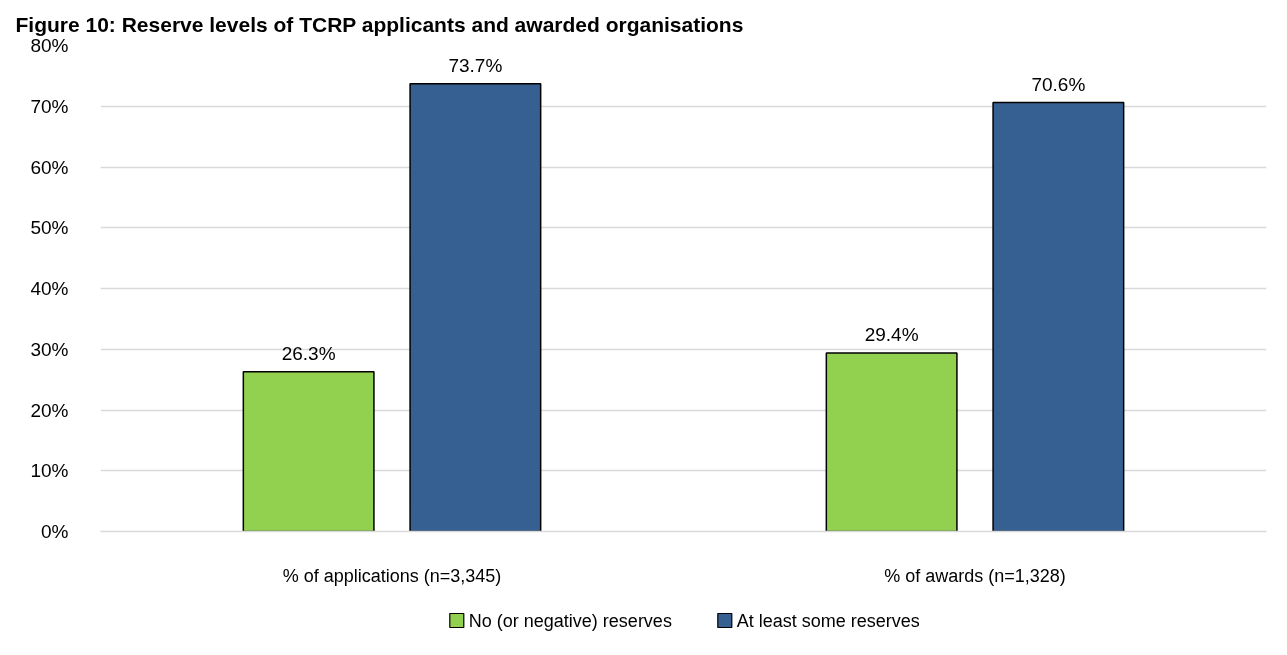 The image size is (1287, 655). Describe the element at coordinates (379, 24) in the screenshot. I see `chart-title: Figure 10: Reserve levels of TCRP applicants and awarded organisations` at that location.